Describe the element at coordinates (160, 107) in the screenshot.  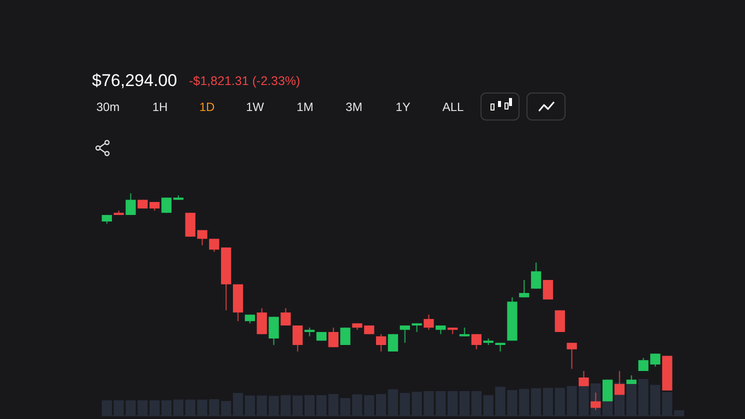
I see `text: 1H` at that location.